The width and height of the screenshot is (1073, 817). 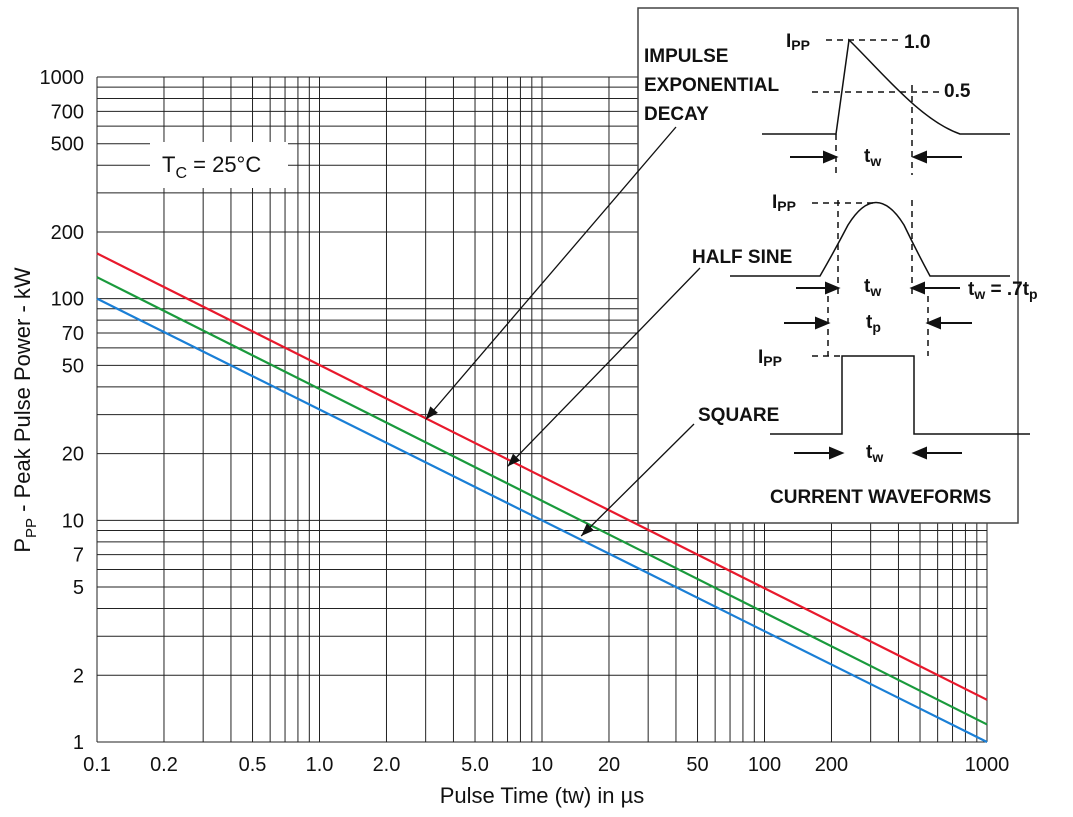 What do you see at coordinates (211, 167) in the screenshot?
I see `condition-label: TC = 25°C` at bounding box center [211, 167].